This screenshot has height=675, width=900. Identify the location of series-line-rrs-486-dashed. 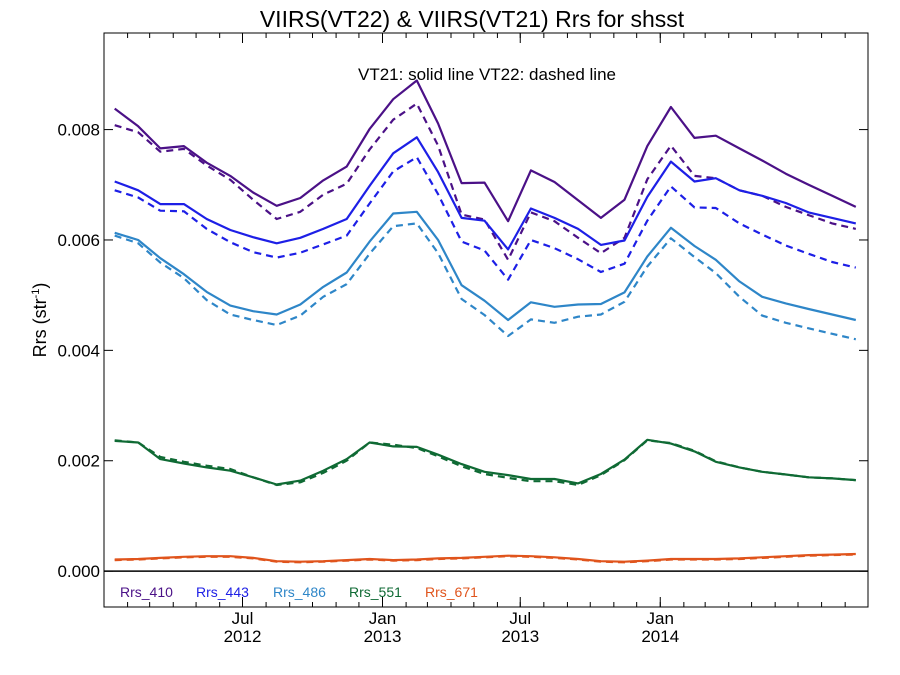
(485, 281).